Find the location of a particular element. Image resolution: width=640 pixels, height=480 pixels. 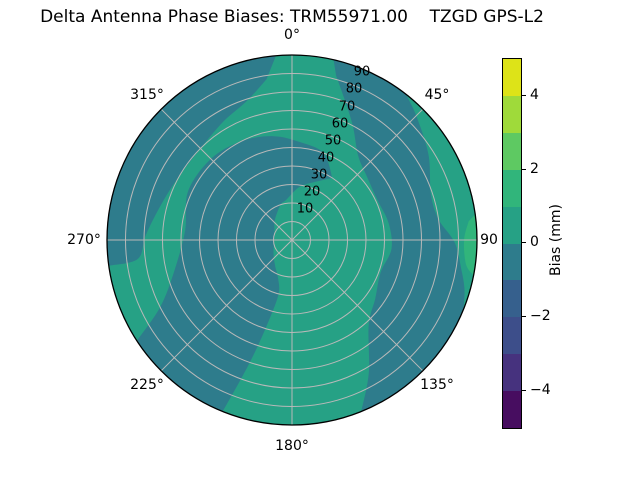

colorbar-tick-2: 2 is located at coordinates (534, 169).